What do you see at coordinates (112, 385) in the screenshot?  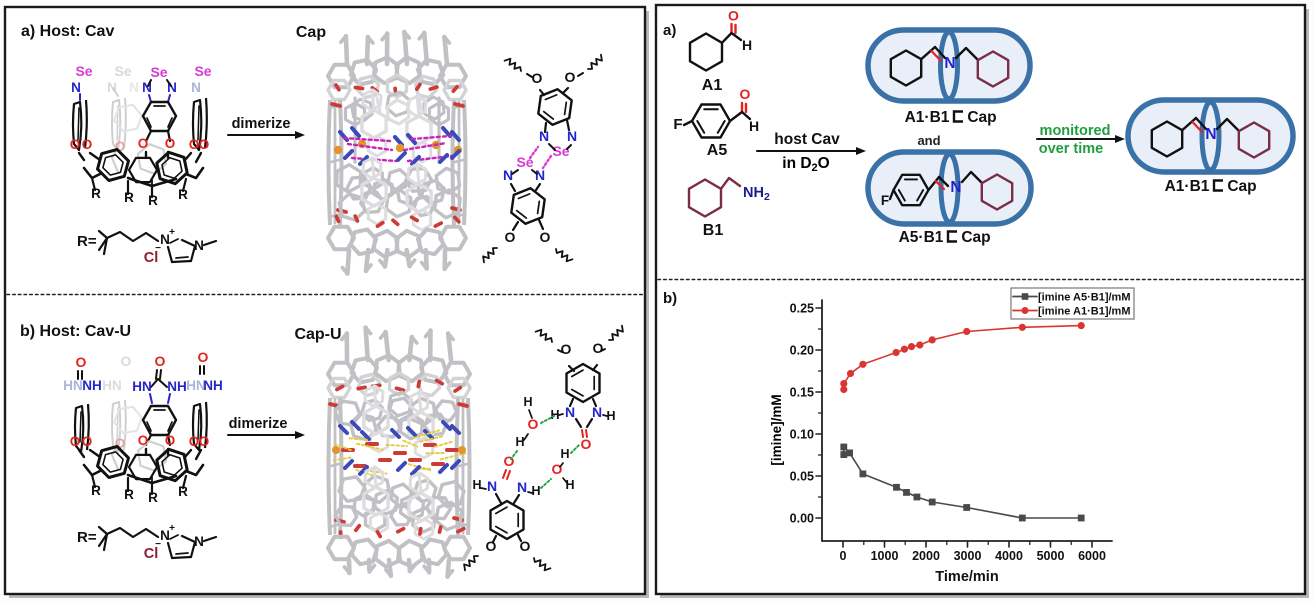 I see `svg-text: HN` at bounding box center [112, 385].